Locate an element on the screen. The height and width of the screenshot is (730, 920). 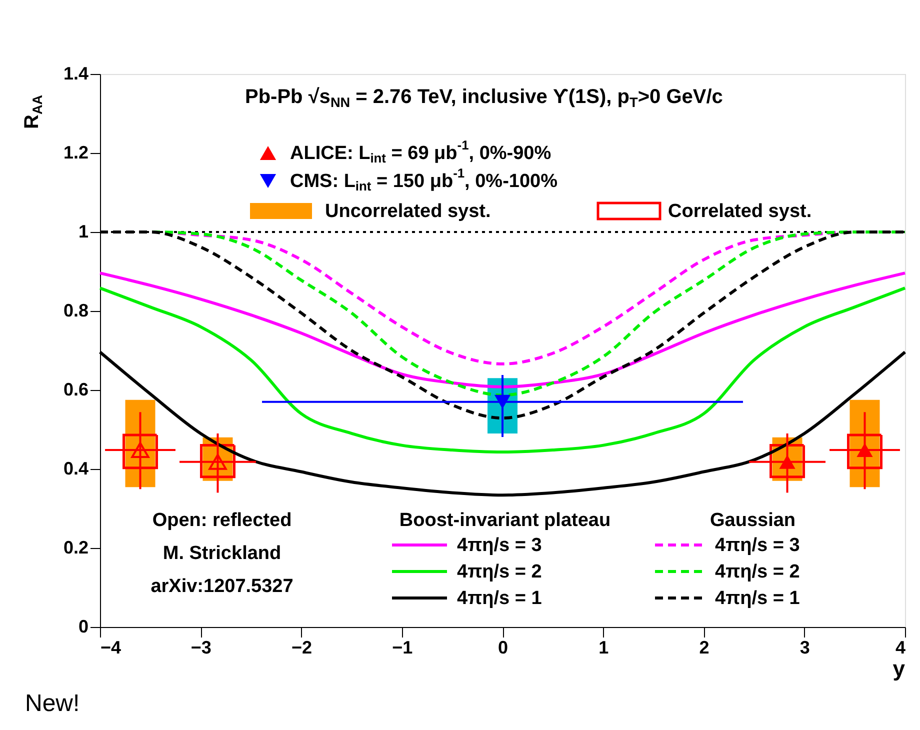
y-tick-label: 0.8 is located at coordinates (75, 310).